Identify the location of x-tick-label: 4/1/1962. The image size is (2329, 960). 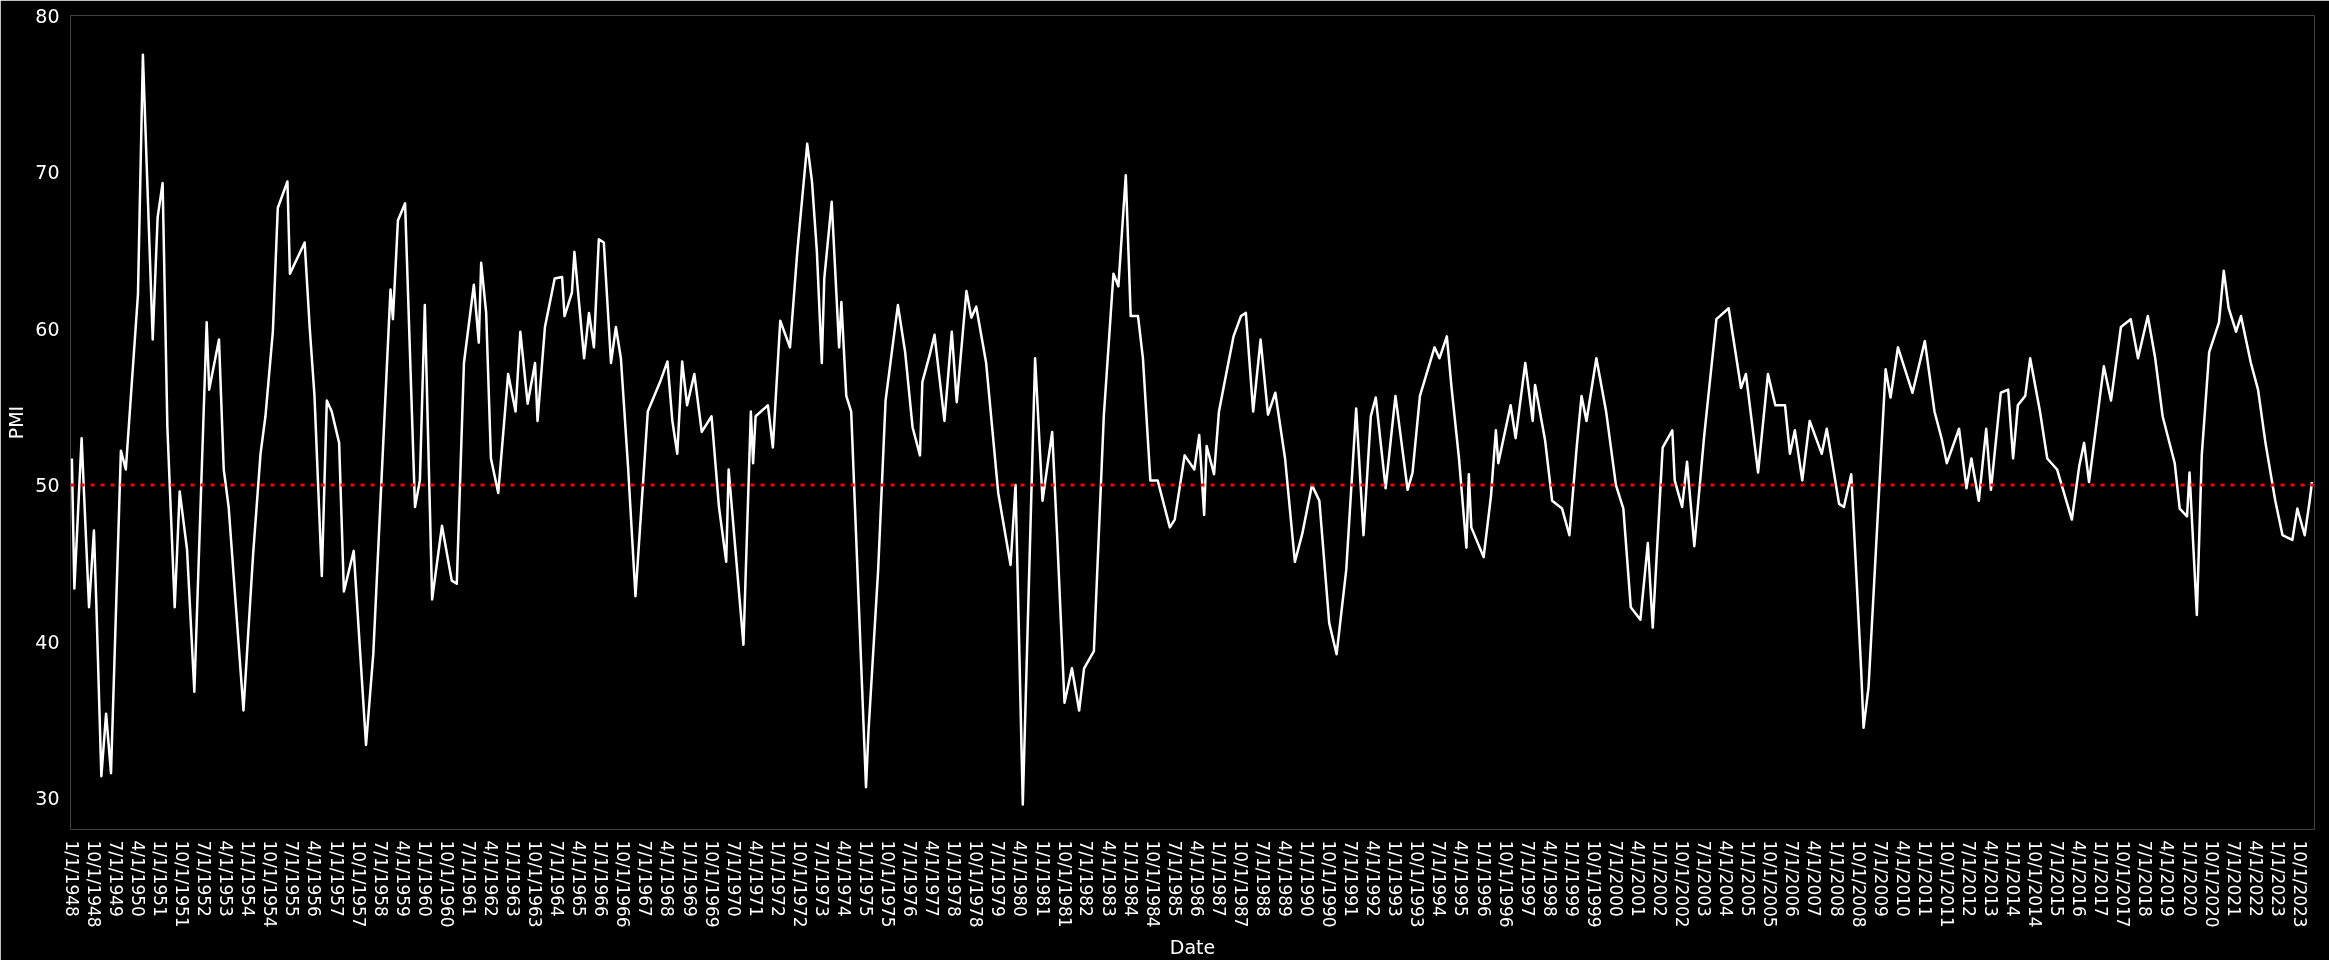
(490, 878).